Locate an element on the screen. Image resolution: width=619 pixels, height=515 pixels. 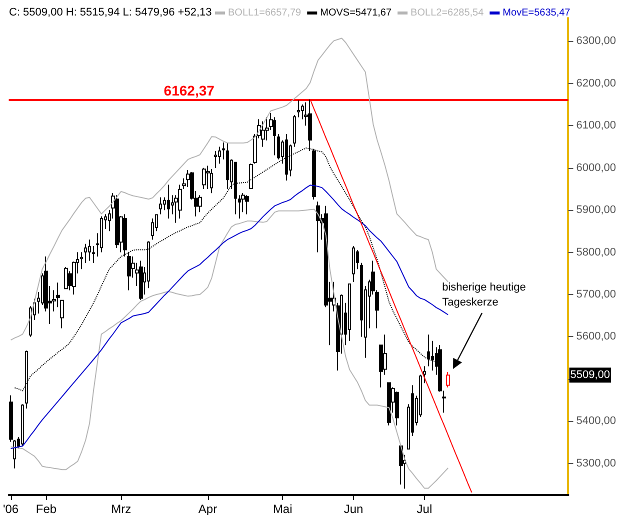
annotation: bisherige heutige Tageskerze is located at coordinates (485, 295).